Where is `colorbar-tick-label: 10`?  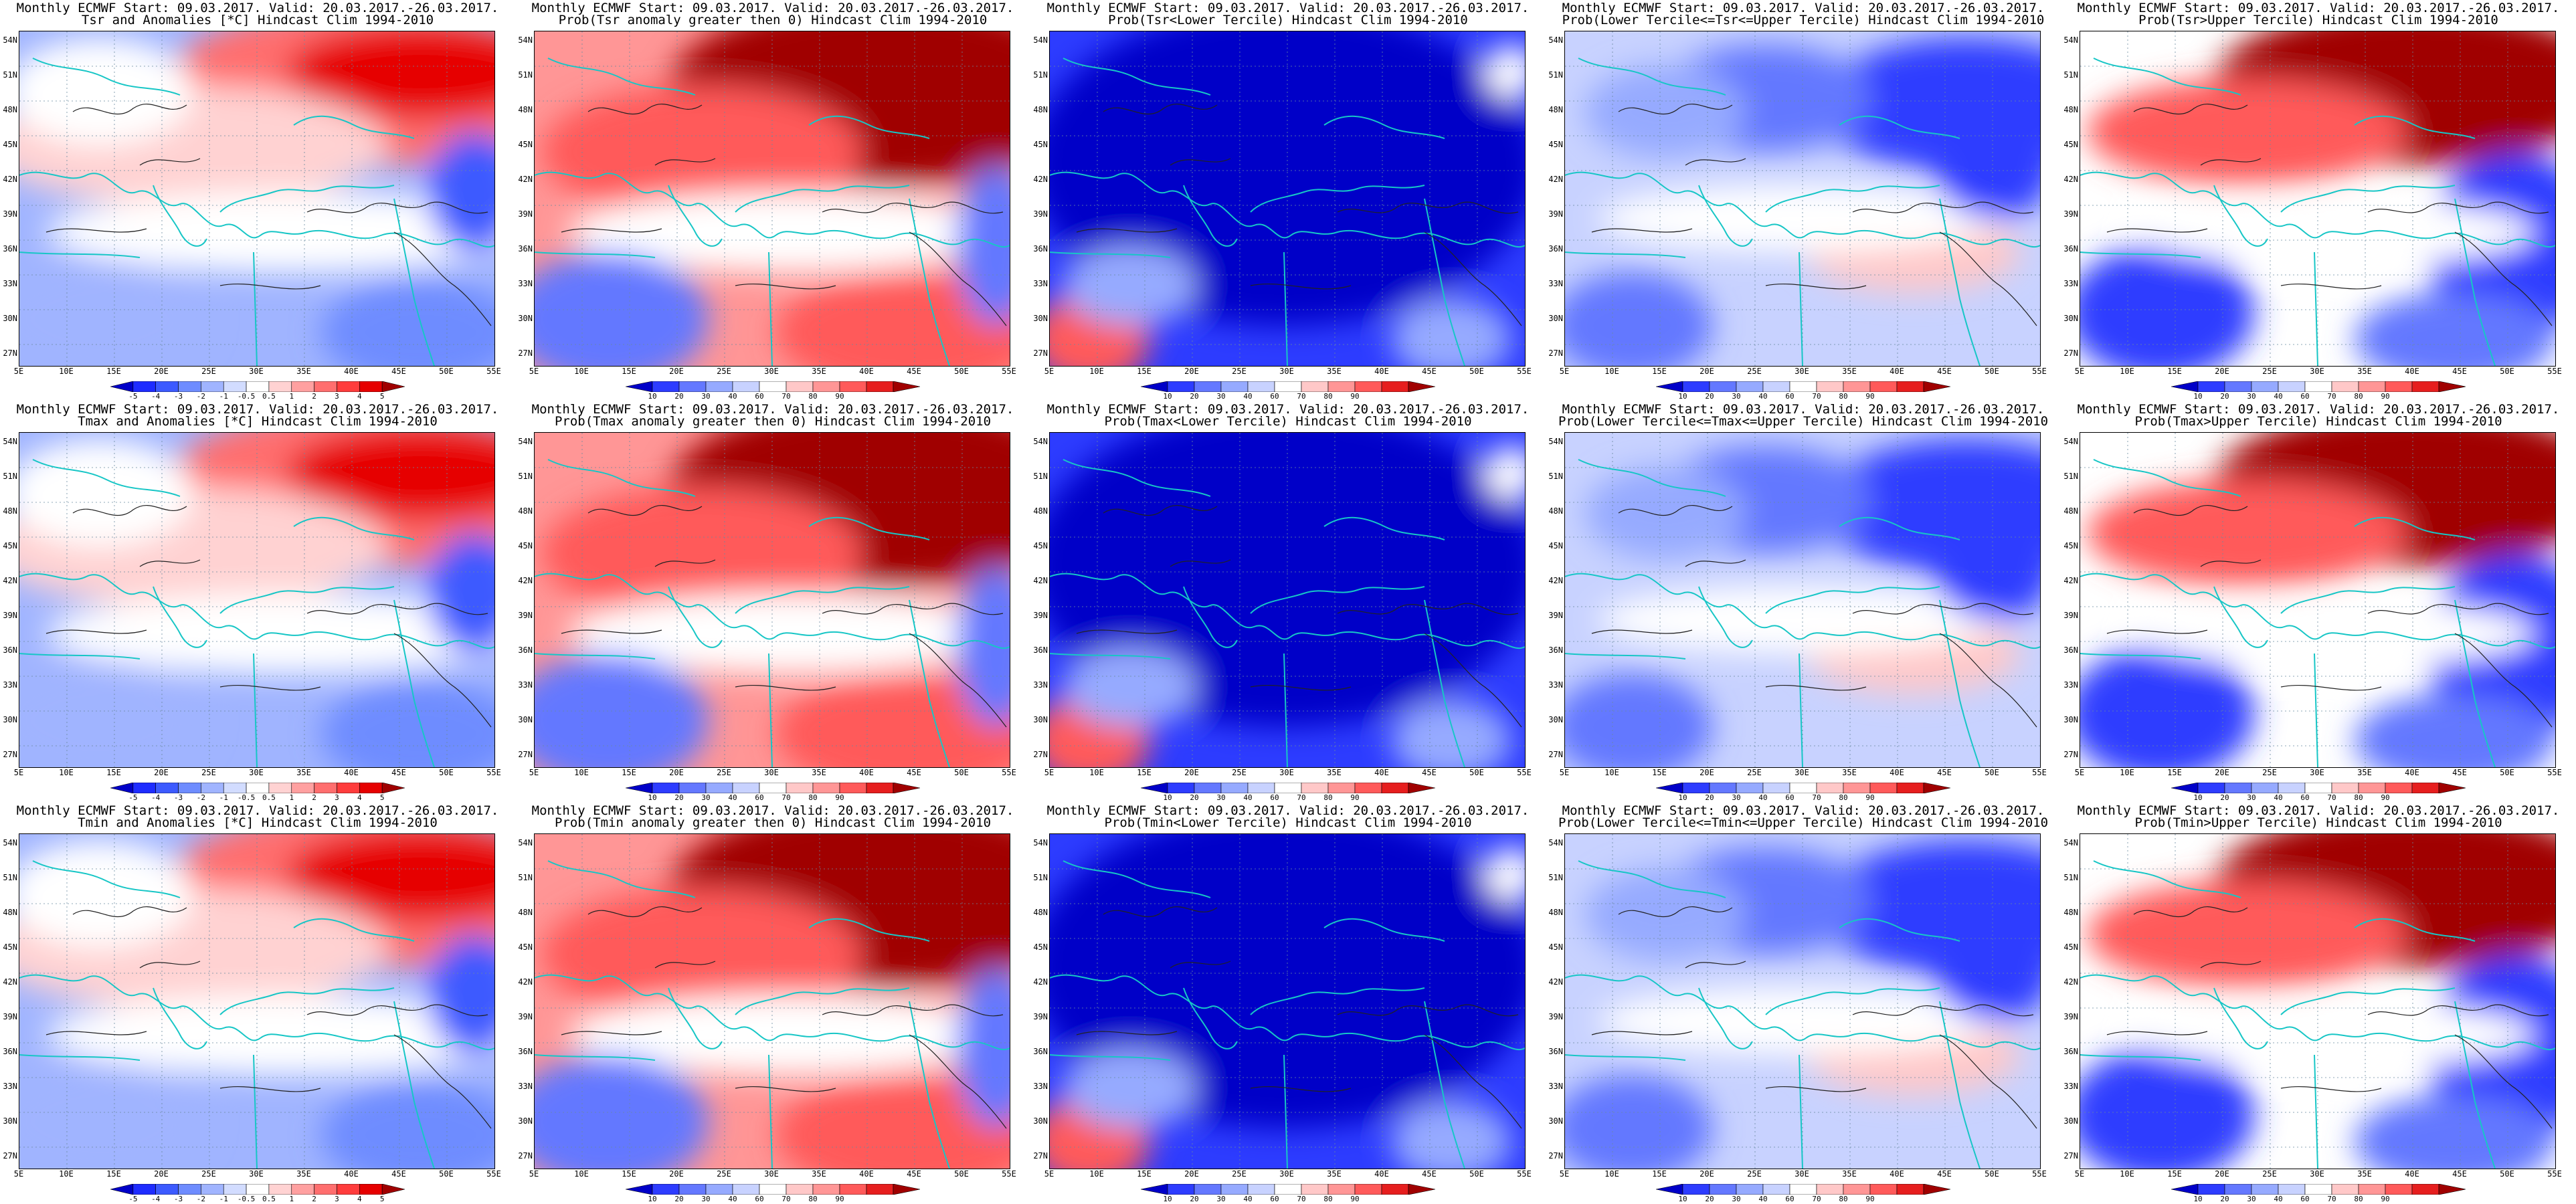
colorbar-tick-label: 10 is located at coordinates (1682, 797).